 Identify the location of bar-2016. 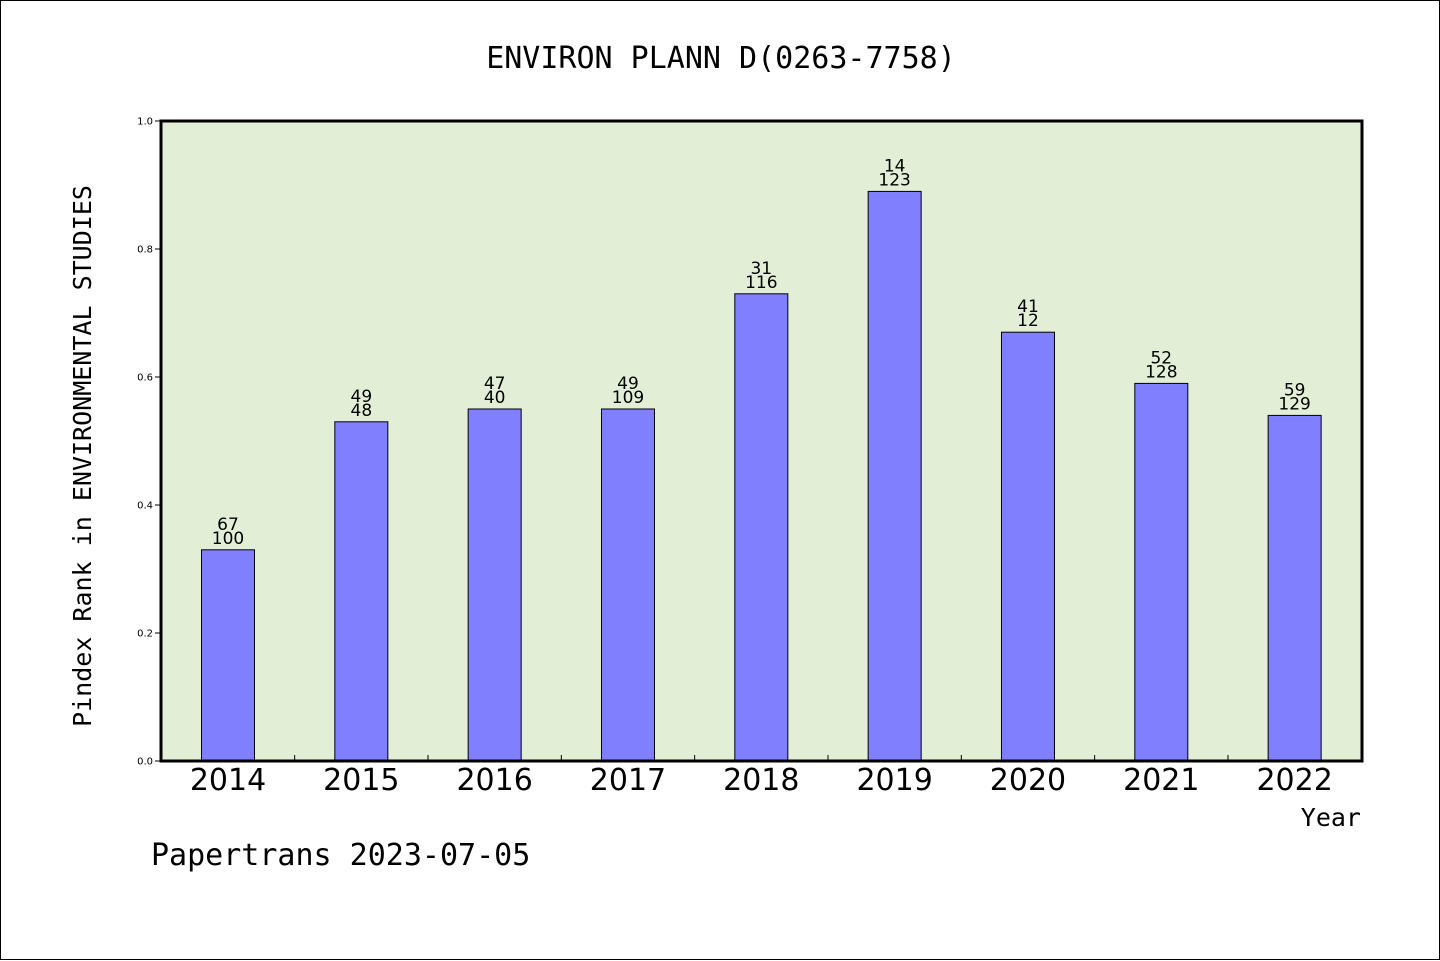
(494, 585).